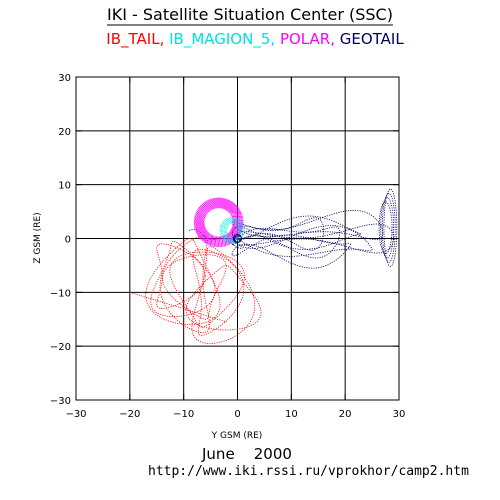  What do you see at coordinates (183, 414) in the screenshot?
I see `x-tick-label: −10` at bounding box center [183, 414].